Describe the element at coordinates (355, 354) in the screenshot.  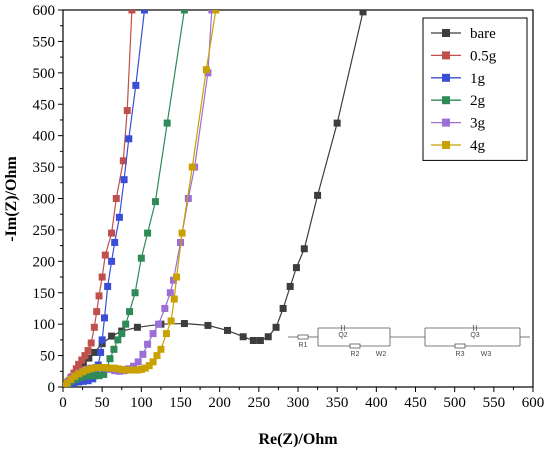
I see `circuit-label: R2` at that location.